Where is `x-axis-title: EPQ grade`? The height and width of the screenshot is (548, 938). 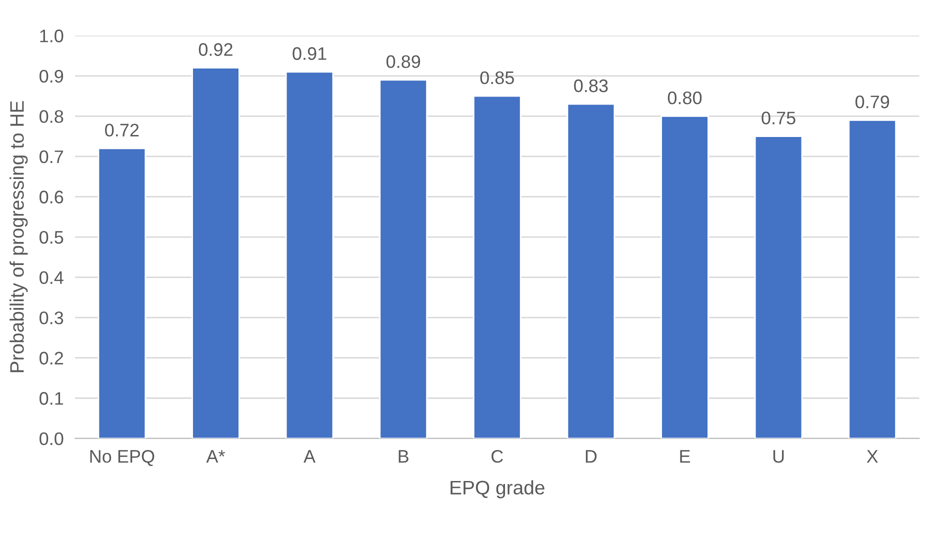
x-axis-title: EPQ grade is located at coordinates (497, 489).